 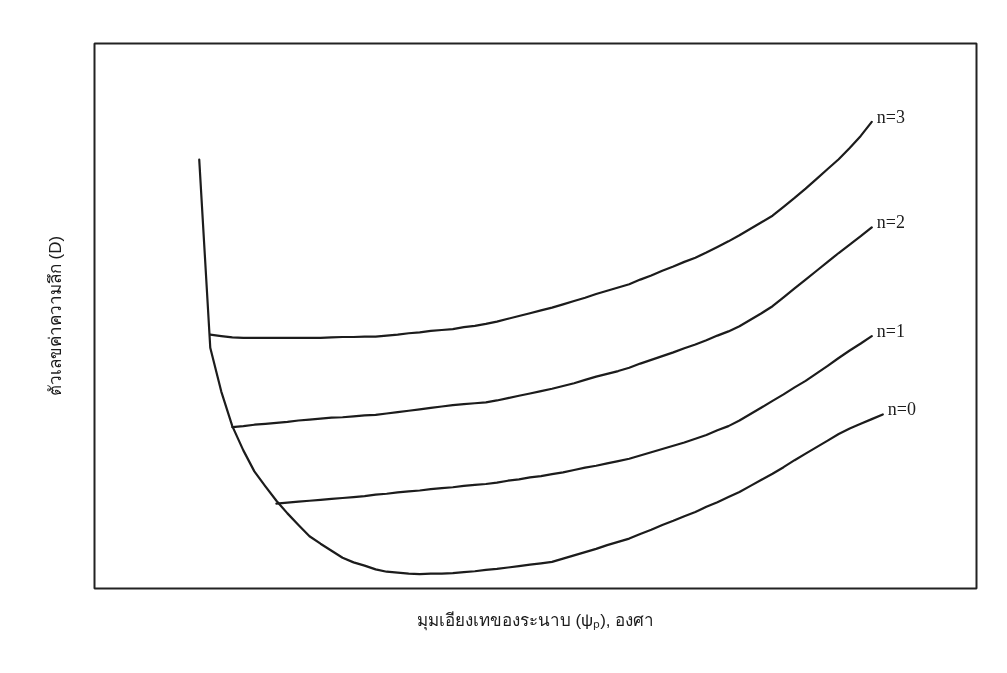 I want to click on series-label: n=2, so click(x=890, y=222).